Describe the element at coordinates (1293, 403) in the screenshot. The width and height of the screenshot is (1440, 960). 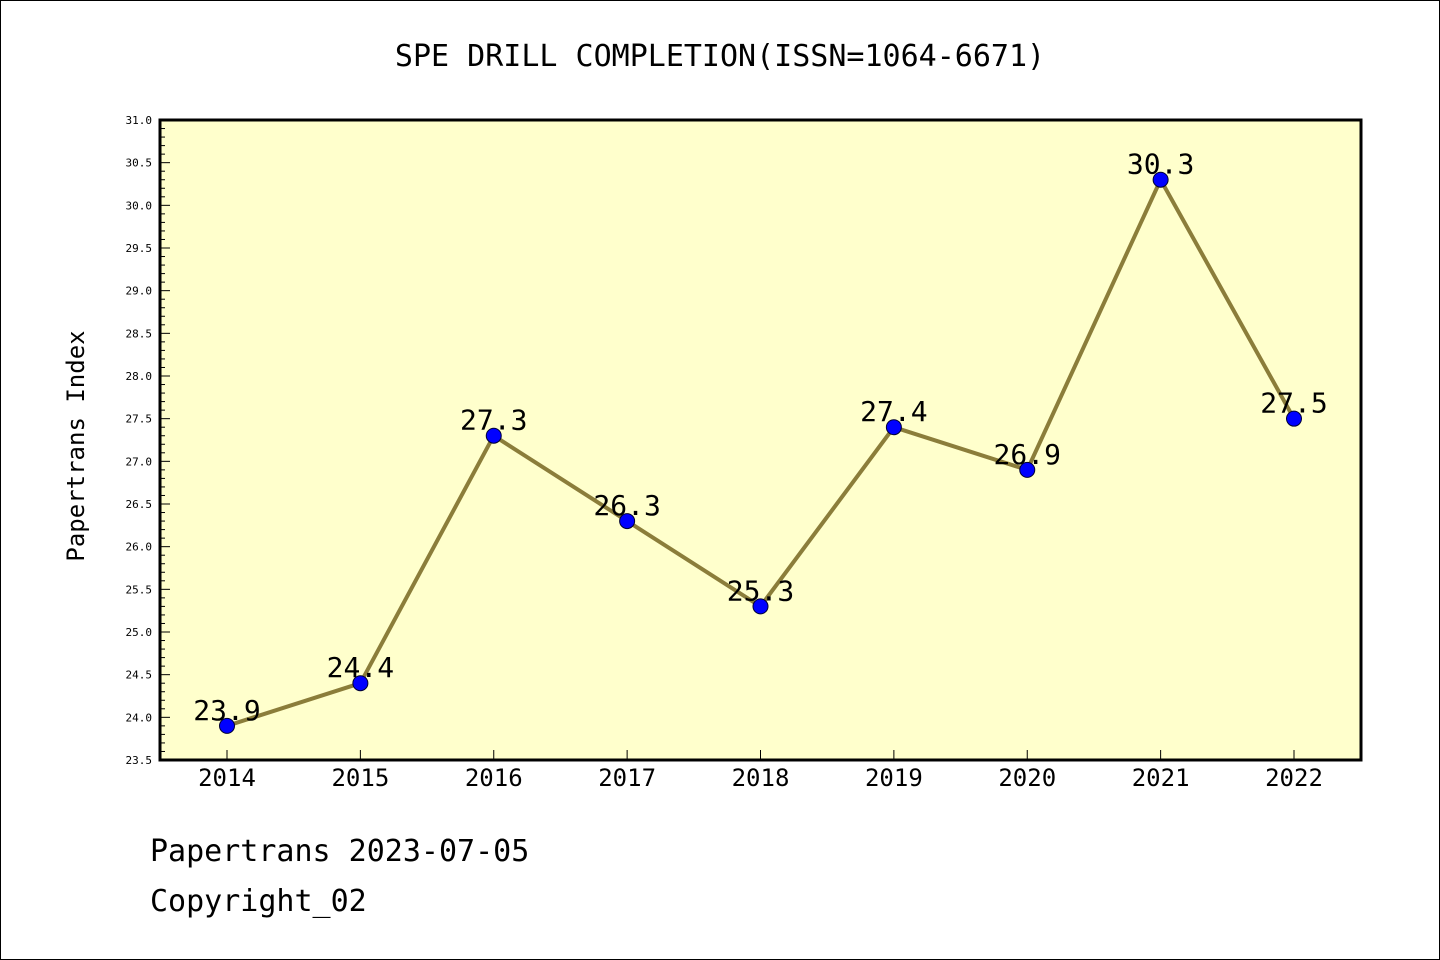
I see `data-label: 27.5` at that location.